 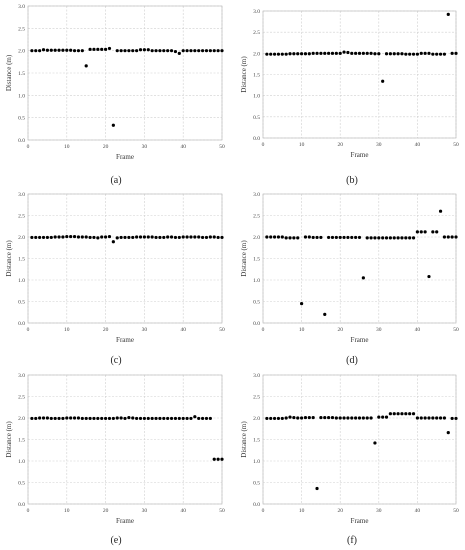 I want to click on panel-caption: (b), so click(x=352, y=180).